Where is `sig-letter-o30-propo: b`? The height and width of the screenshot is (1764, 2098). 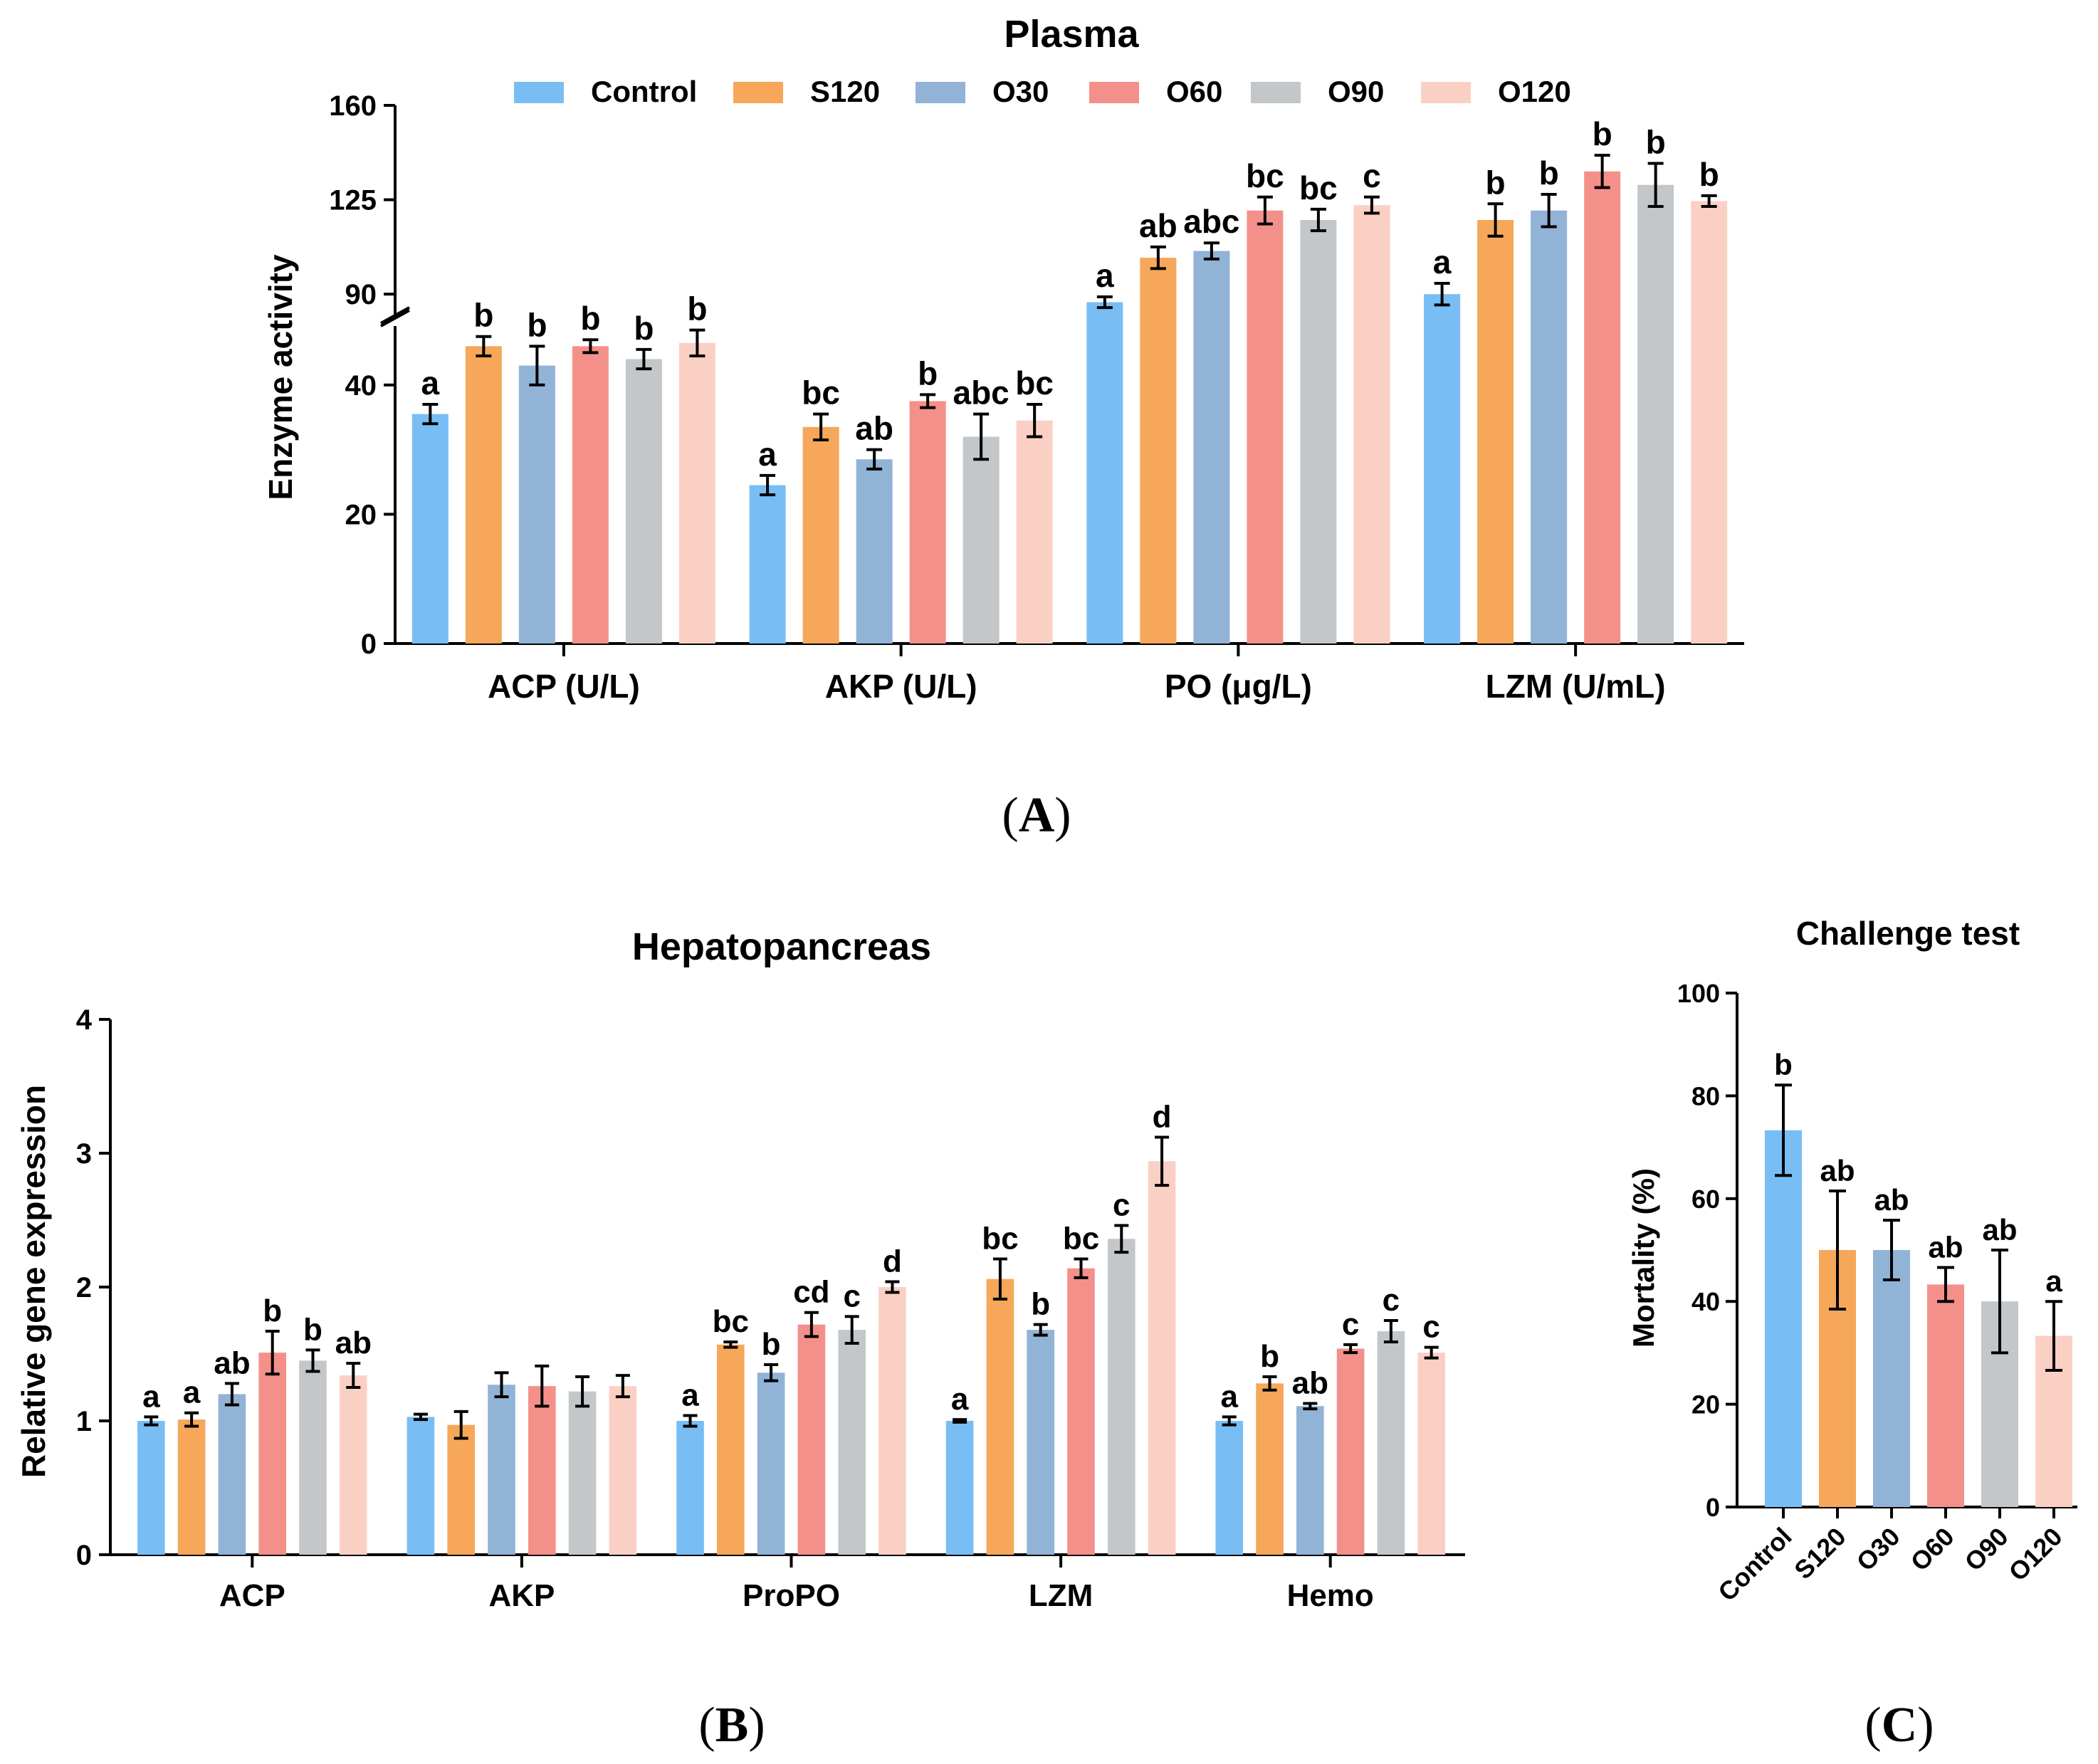 sig-letter-o30-propo: b is located at coordinates (772, 1344).